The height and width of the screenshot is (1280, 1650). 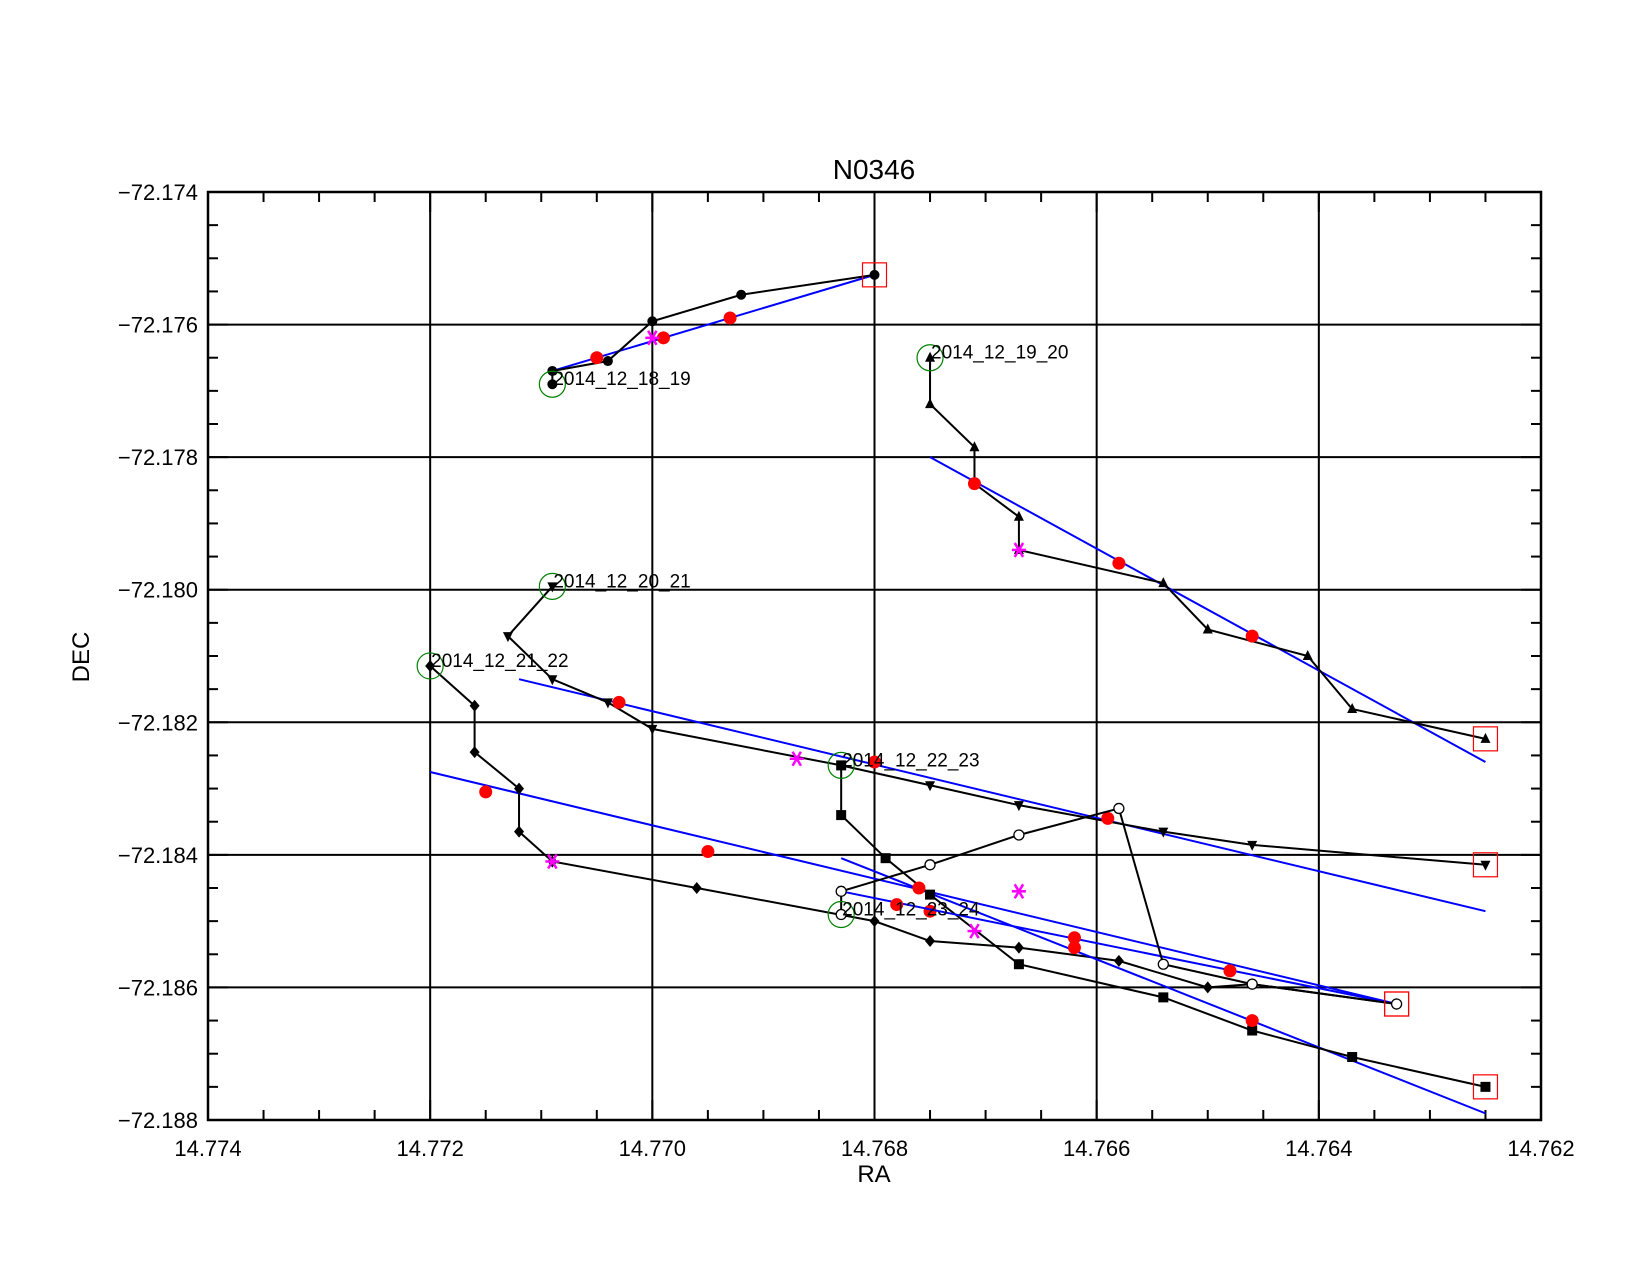 I want to click on series-label: 2014_12_23_24, so click(x=911, y=910).